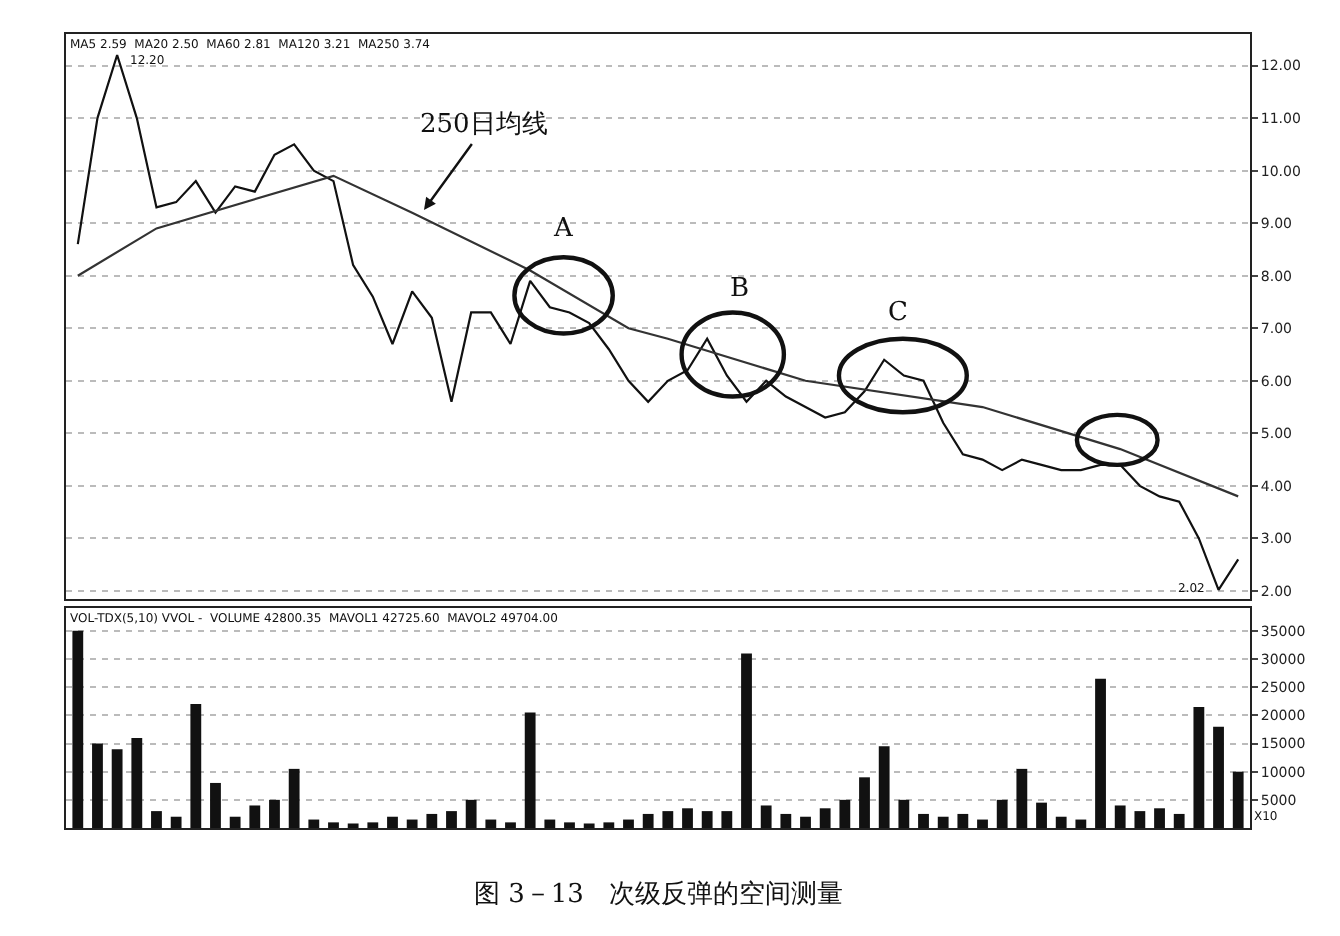 The image size is (1340, 936). I want to click on annotation: A, so click(563, 229).